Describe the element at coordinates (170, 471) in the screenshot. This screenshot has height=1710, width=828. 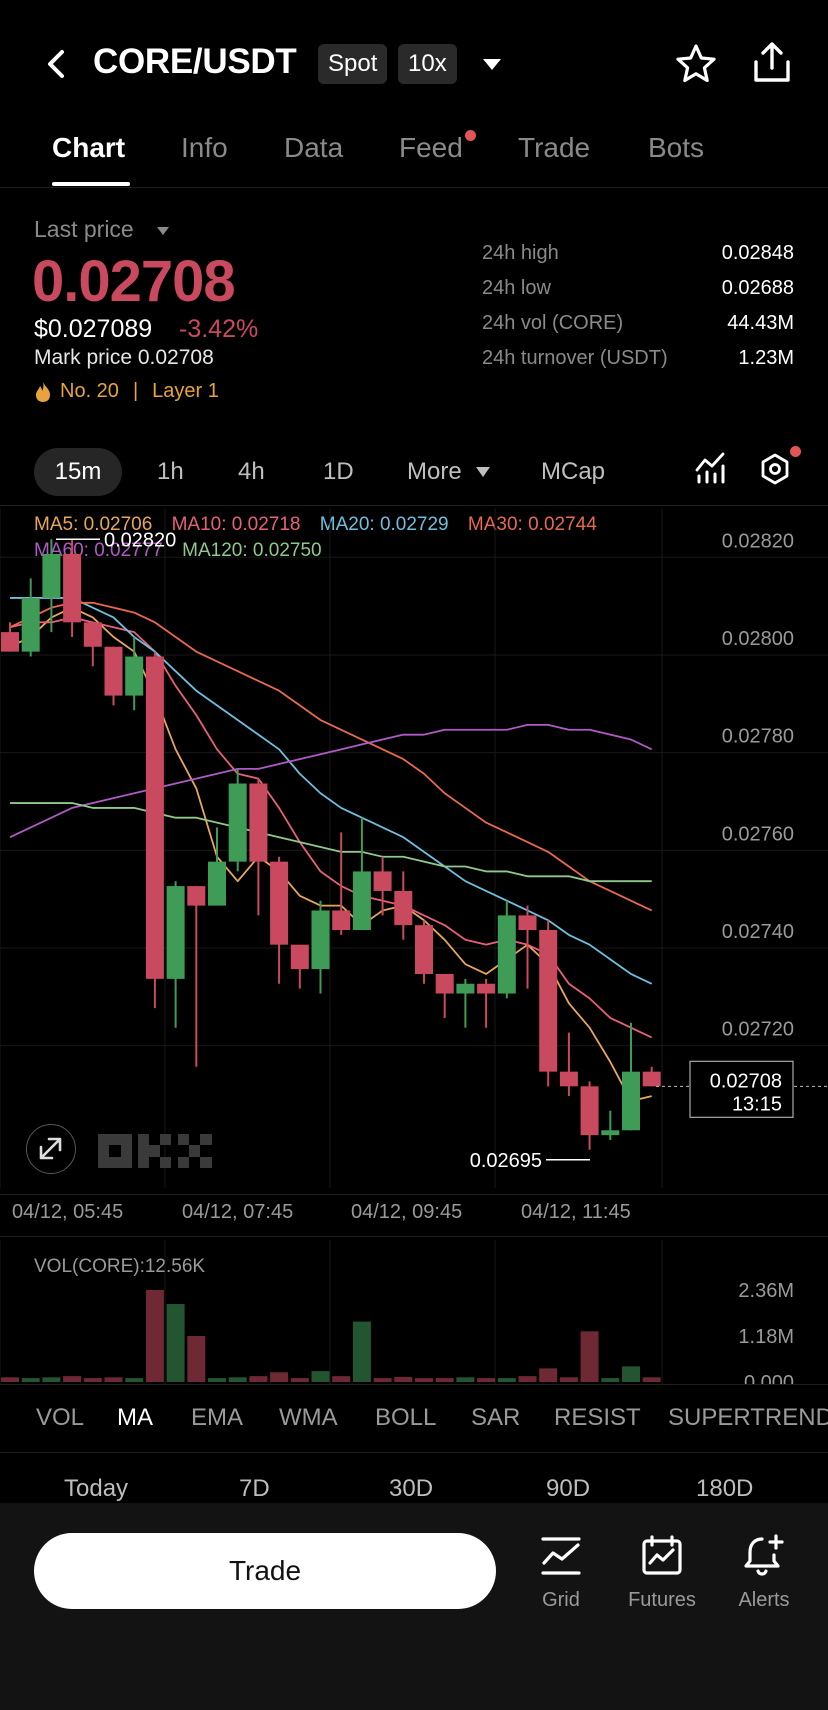
I see `interval-1h: 1h` at that location.